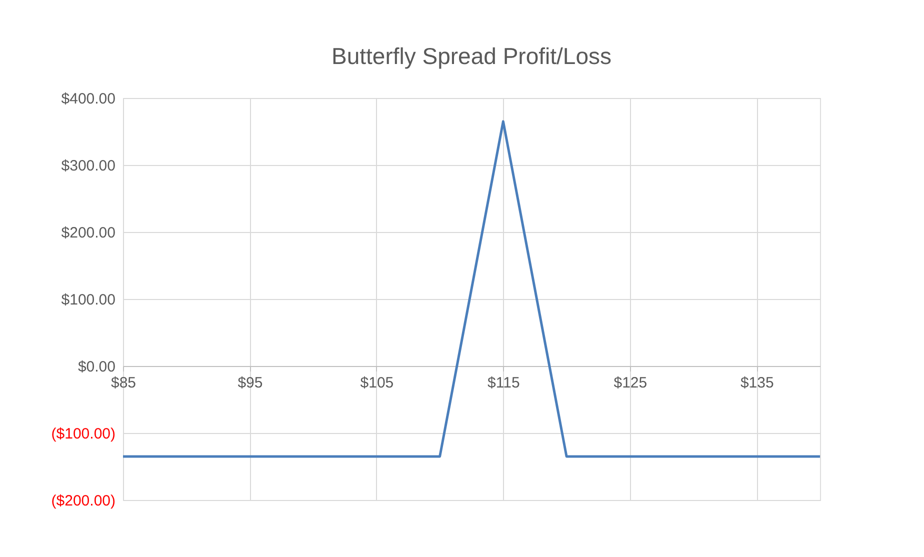  I want to click on y-tick-label: ($200.00), so click(83, 501).